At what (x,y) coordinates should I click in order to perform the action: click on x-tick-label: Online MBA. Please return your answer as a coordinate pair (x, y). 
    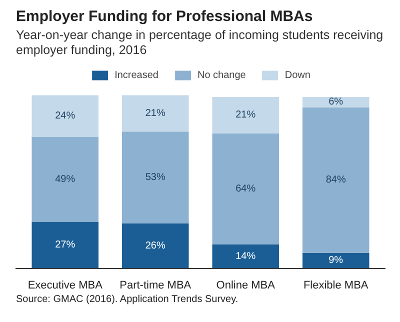
    Looking at the image, I should click on (246, 286).